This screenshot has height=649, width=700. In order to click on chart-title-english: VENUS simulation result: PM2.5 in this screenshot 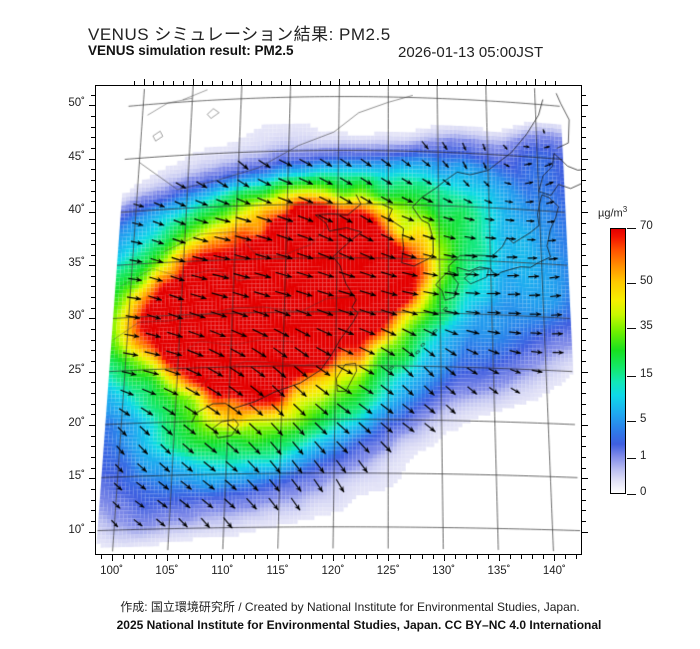, I will do `click(191, 50)`.